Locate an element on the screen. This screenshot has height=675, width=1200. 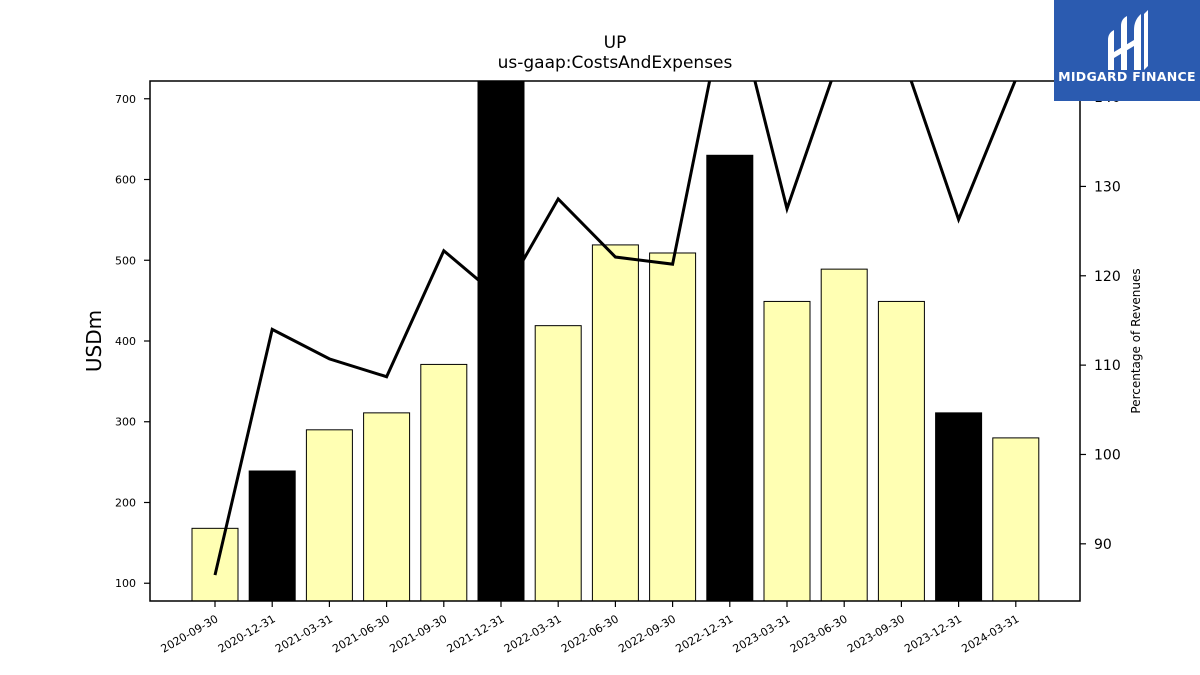
y-tick-label: 400 is located at coordinates (125, 341).